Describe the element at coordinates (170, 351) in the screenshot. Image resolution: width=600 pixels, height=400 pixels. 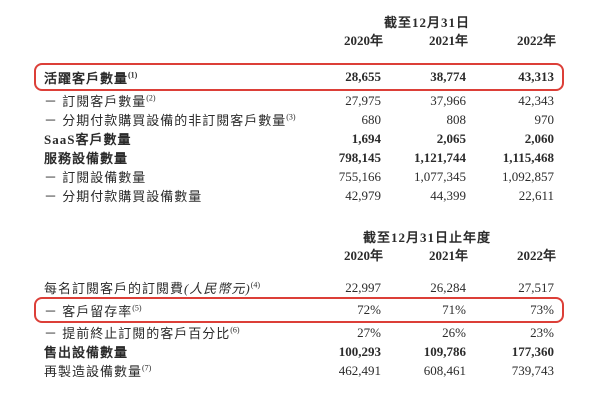
I see `row-label: 售出設備數量` at that location.